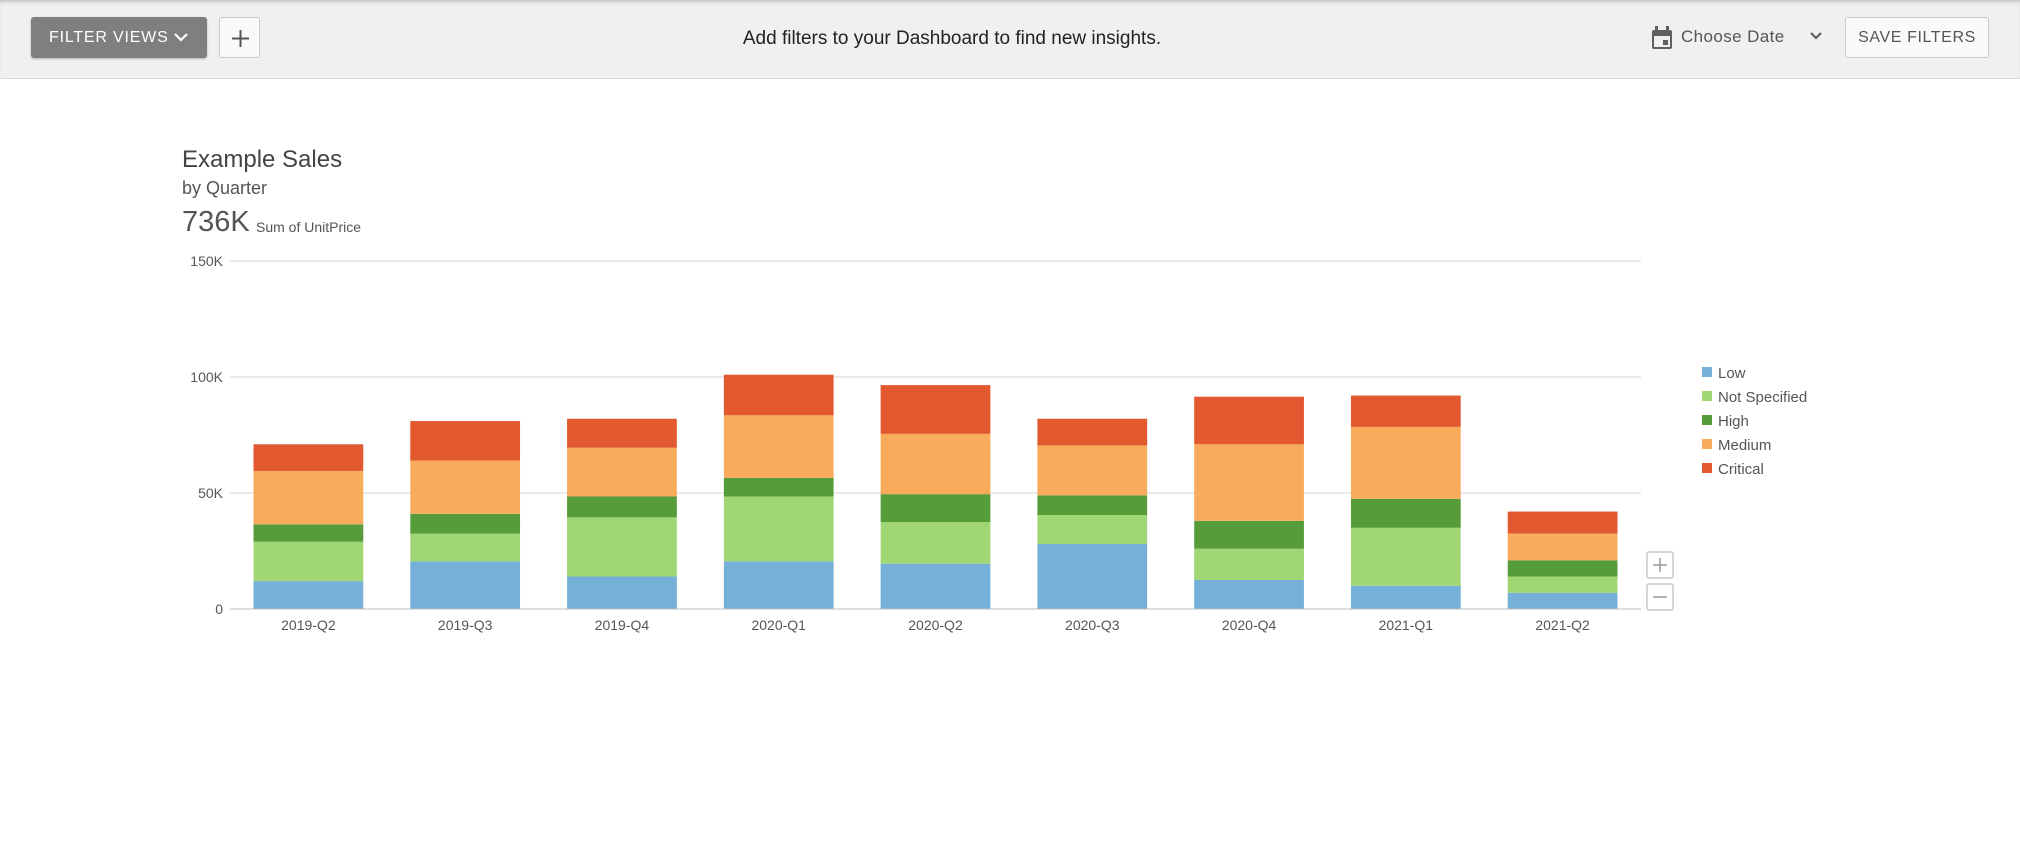  Describe the element at coordinates (211, 493) in the screenshot. I see `y-tick-label: 50K` at that location.